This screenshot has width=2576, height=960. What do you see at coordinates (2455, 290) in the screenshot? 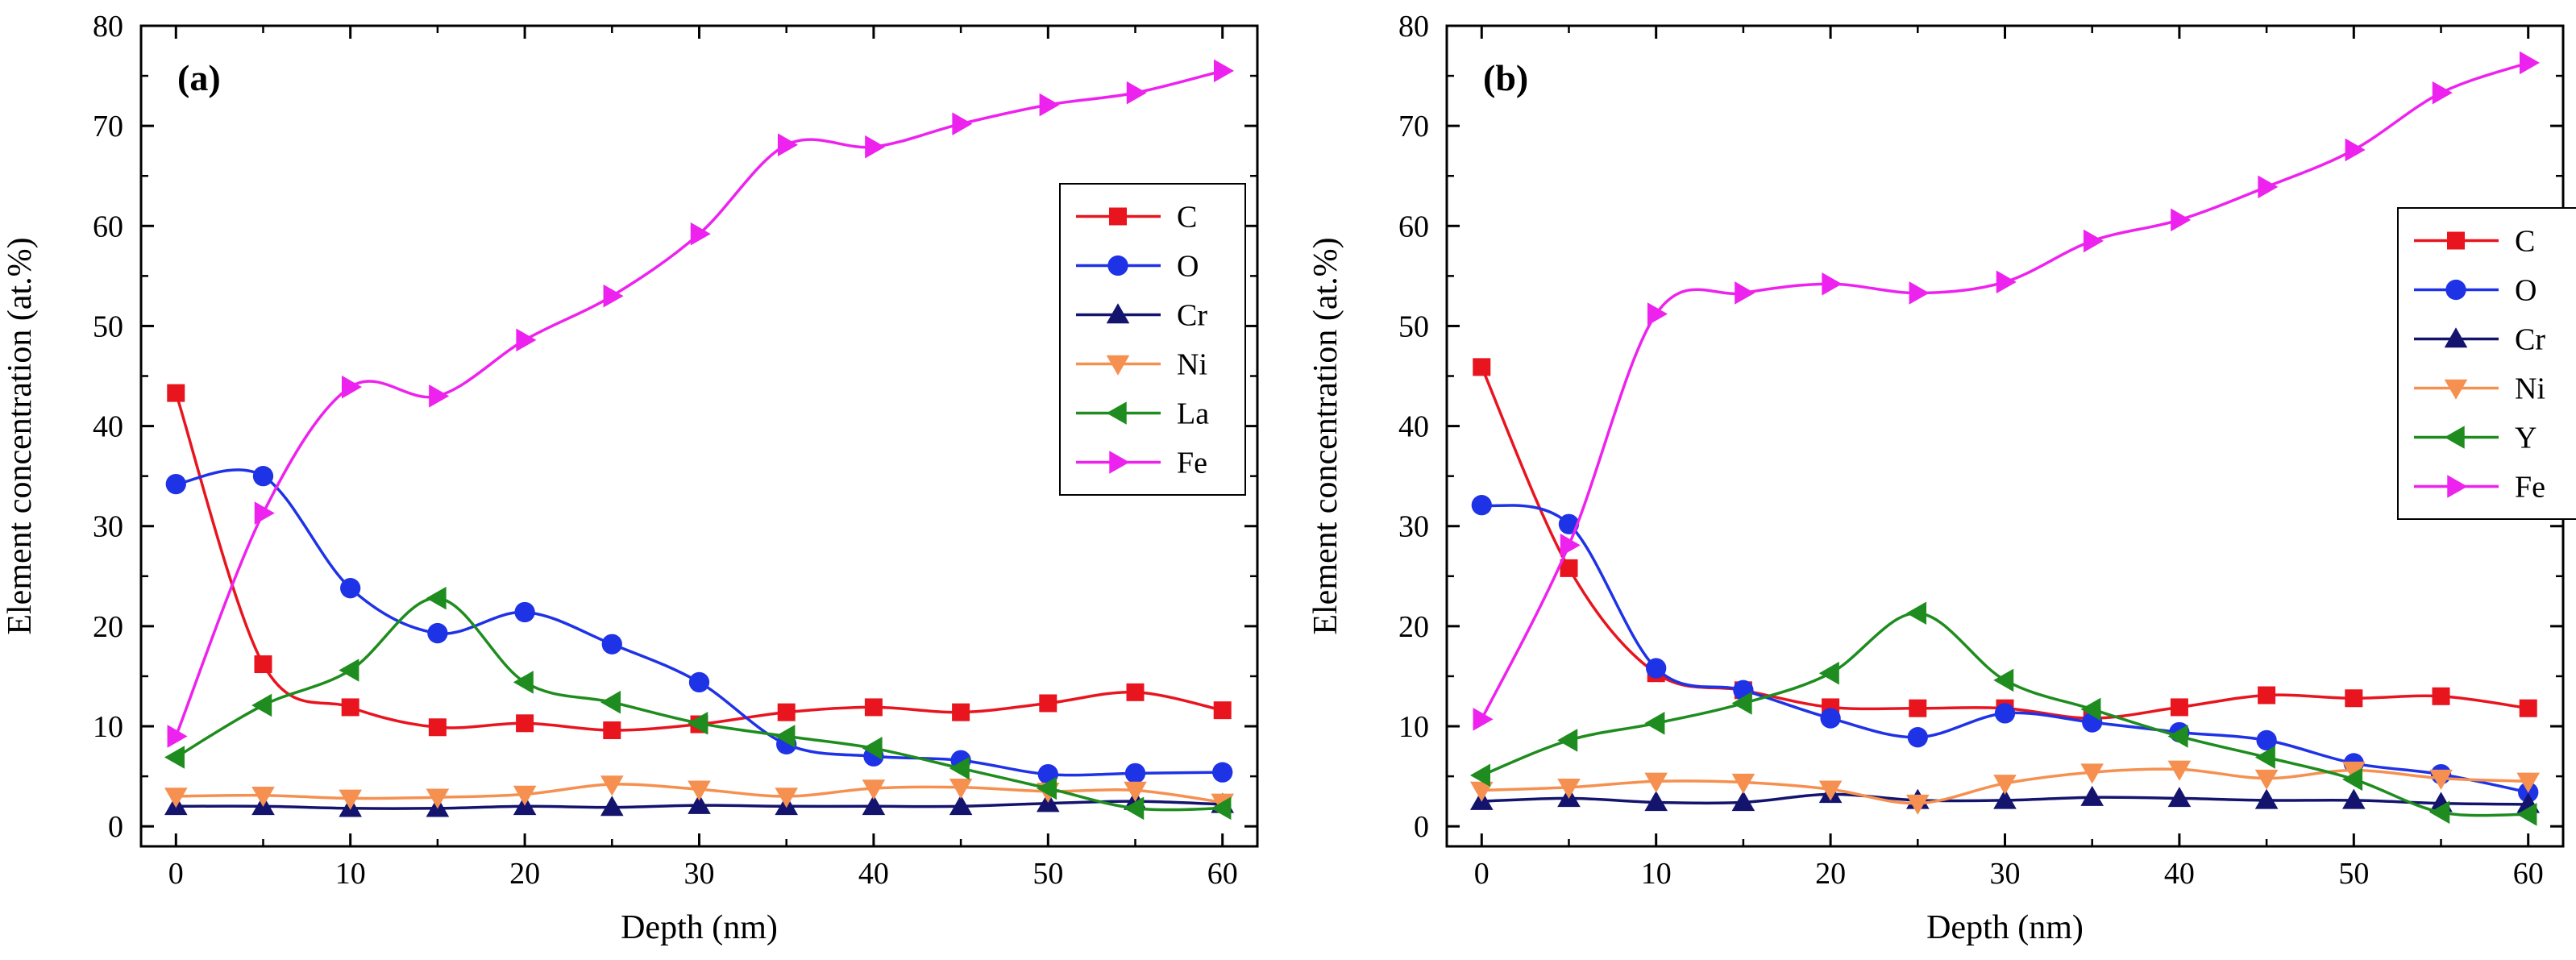
I see `legend-marker-o` at bounding box center [2455, 290].